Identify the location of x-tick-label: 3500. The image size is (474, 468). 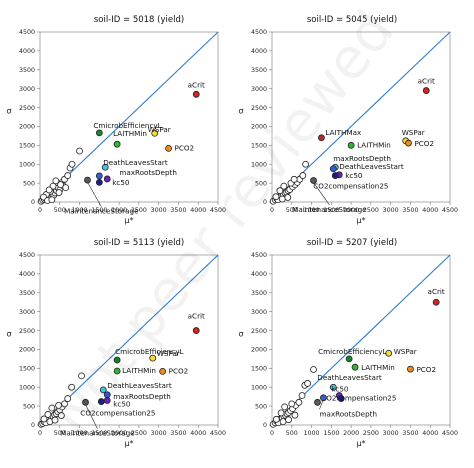
(410, 433).